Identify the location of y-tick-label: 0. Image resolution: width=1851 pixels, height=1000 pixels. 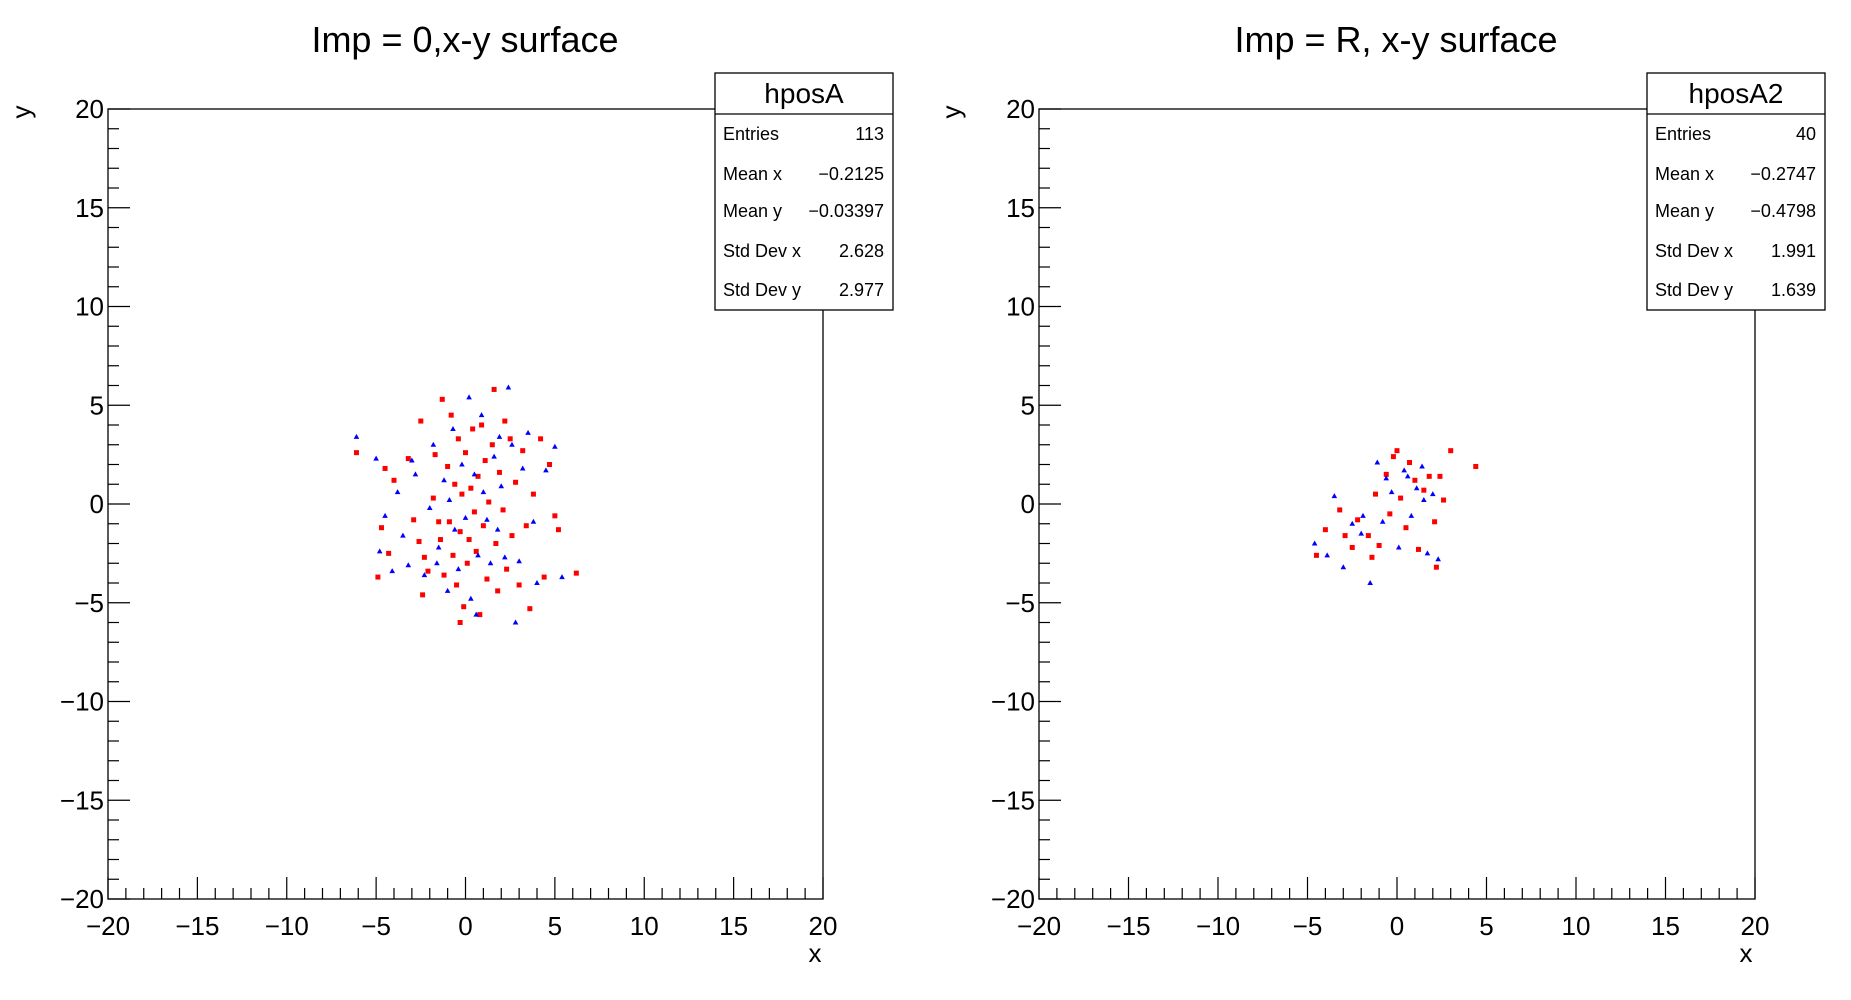
(97, 504).